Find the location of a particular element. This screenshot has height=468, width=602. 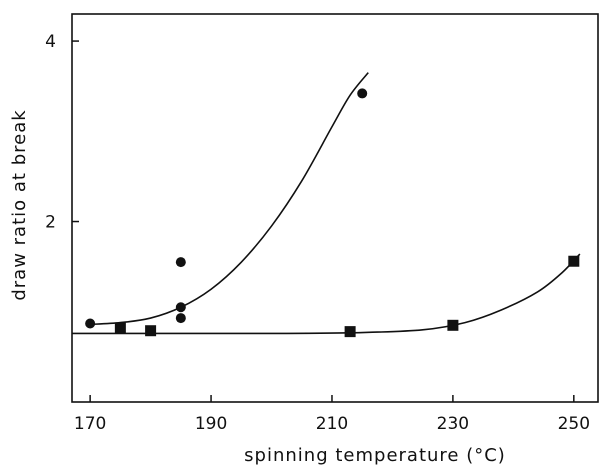

y-tick-label-0: 2 is located at coordinates (50, 223).